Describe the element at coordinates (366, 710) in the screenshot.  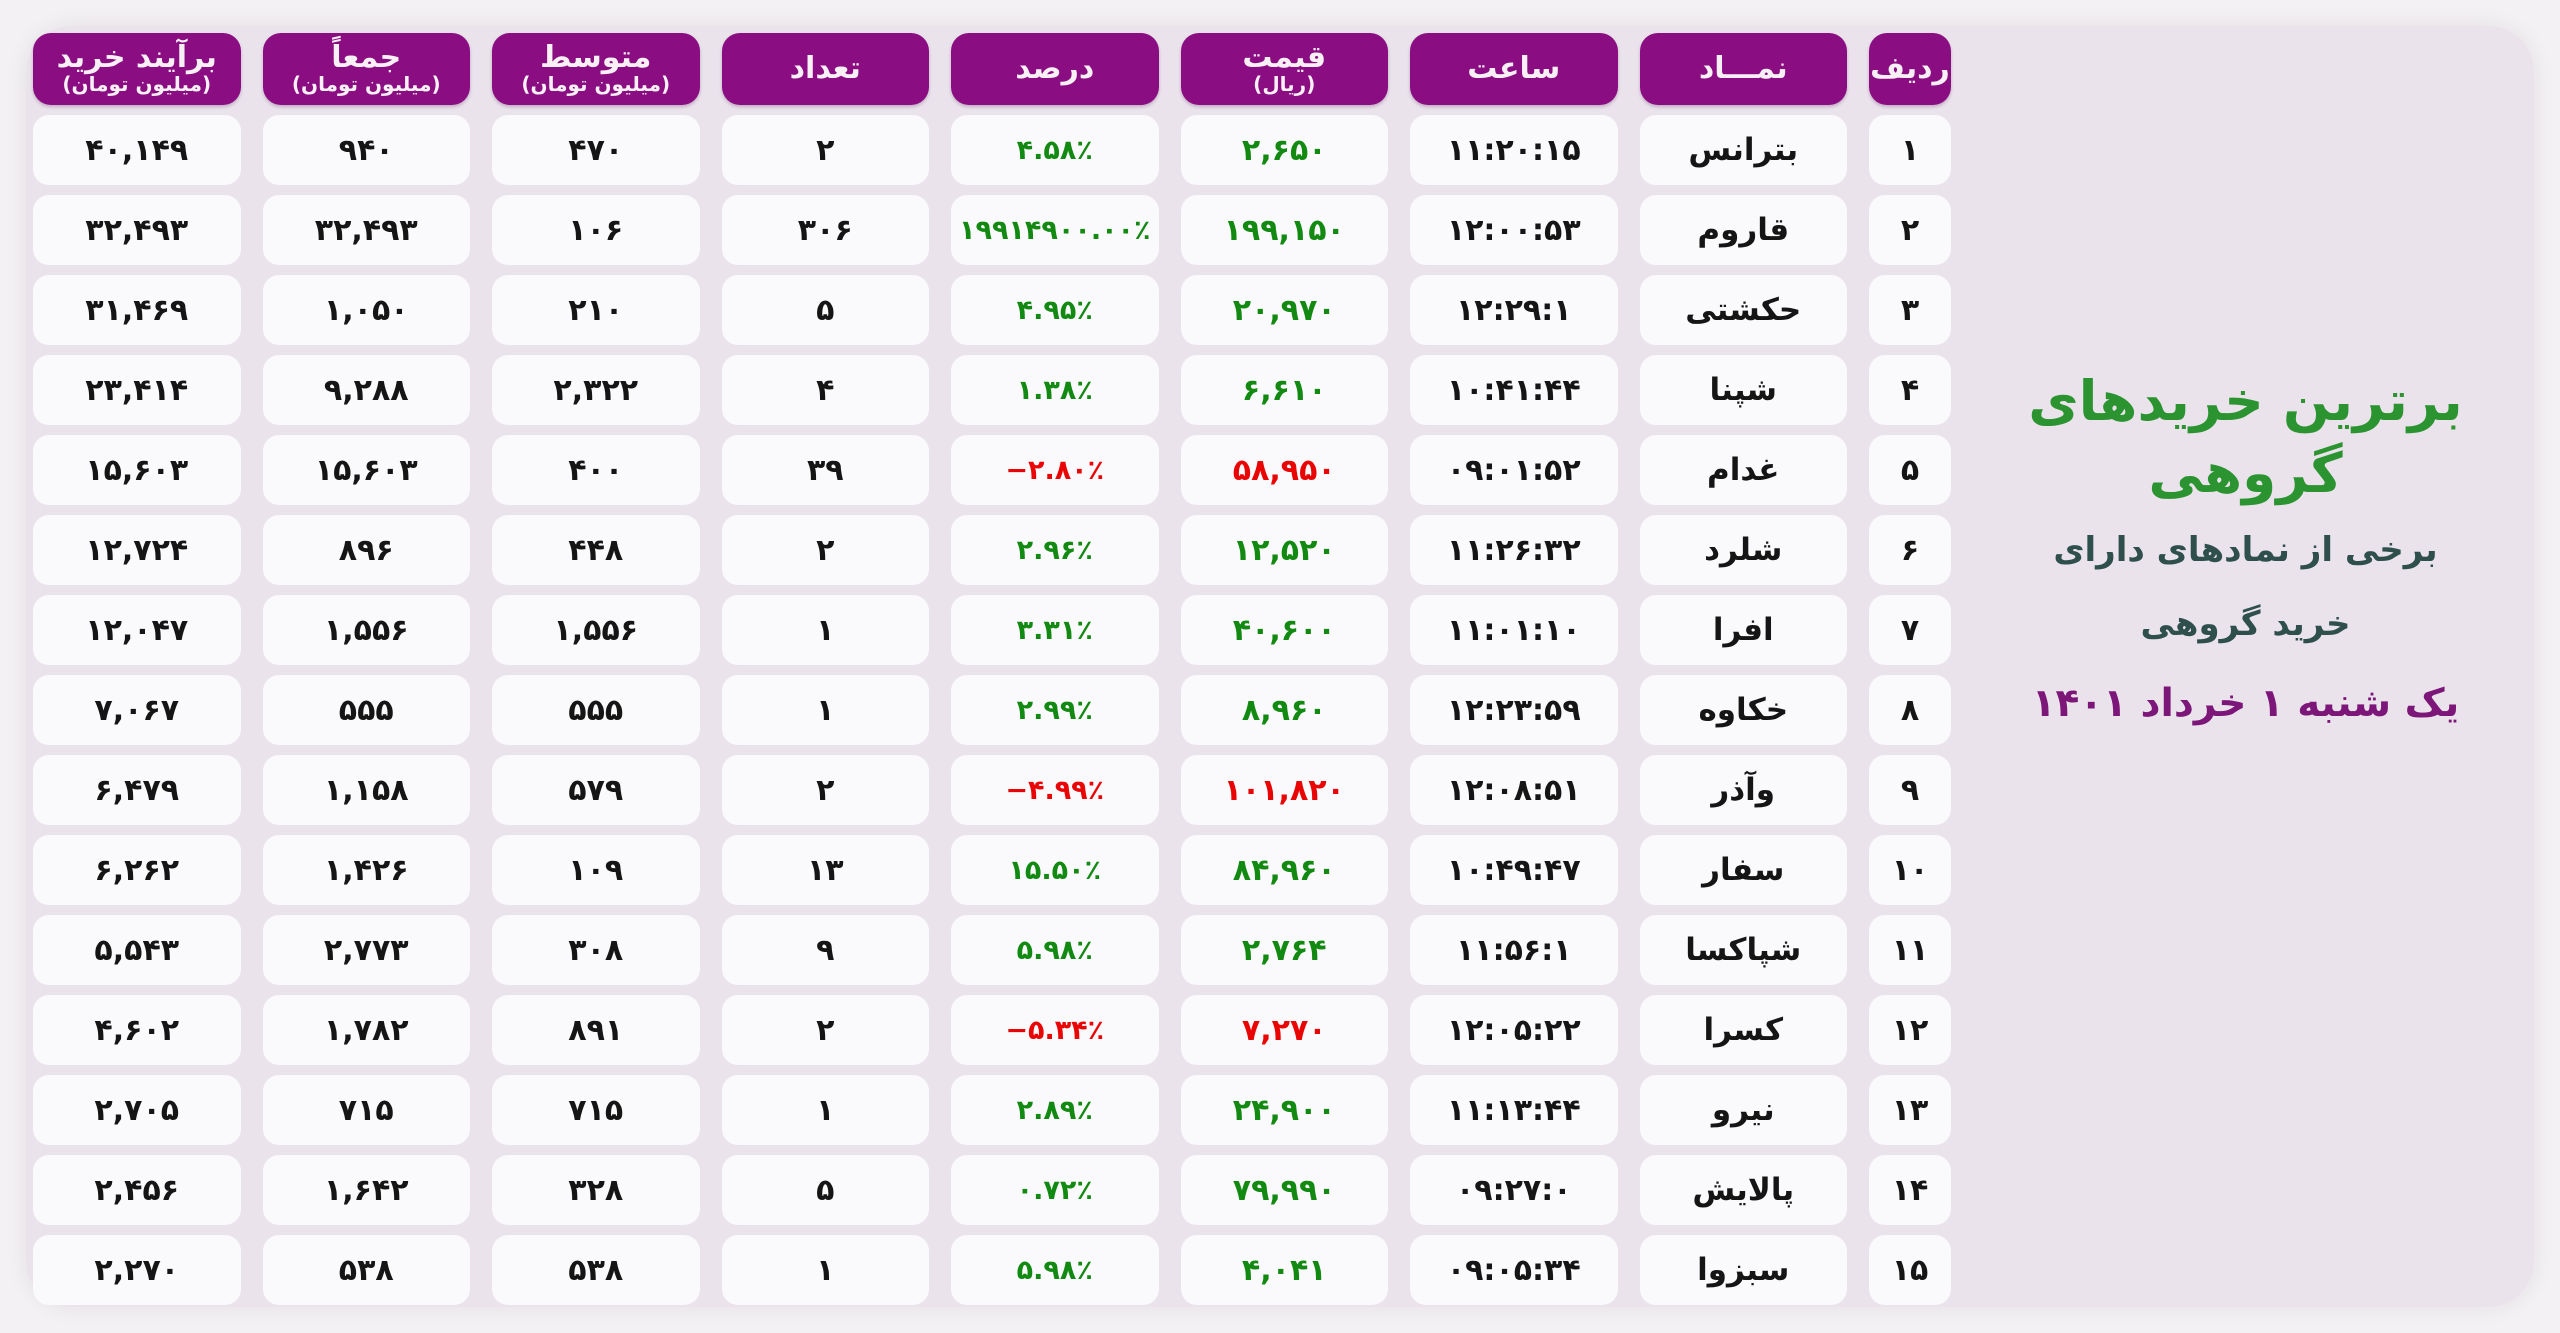
I see `total-cell: ۵۵۵` at that location.